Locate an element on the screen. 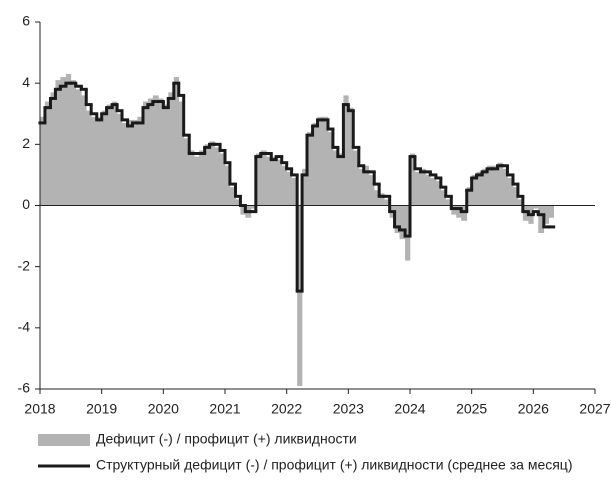 Image resolution: width=612 pixels, height=484 pixels. y-tick-label: 6 is located at coordinates (26, 21).